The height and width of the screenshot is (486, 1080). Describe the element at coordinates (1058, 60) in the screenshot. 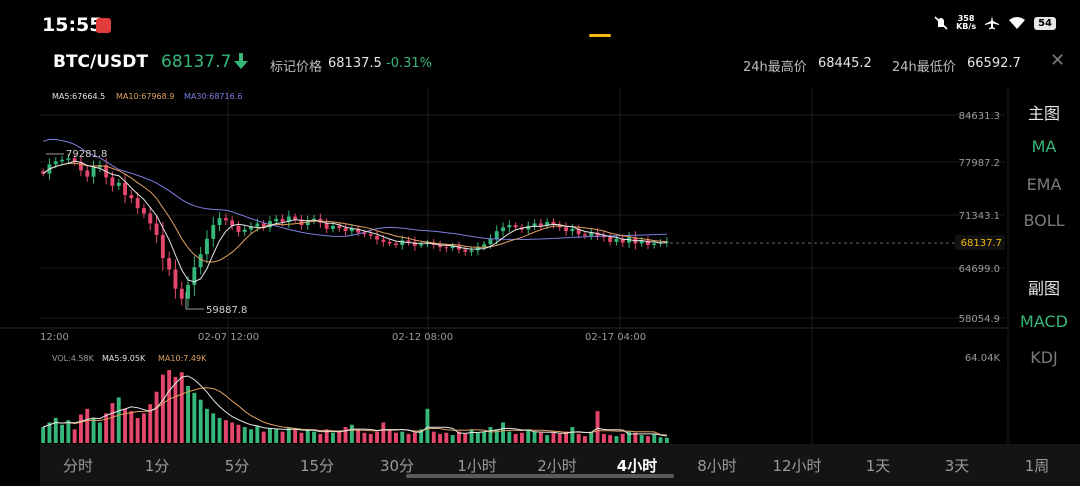

I see `close-icon: ✕` at that location.